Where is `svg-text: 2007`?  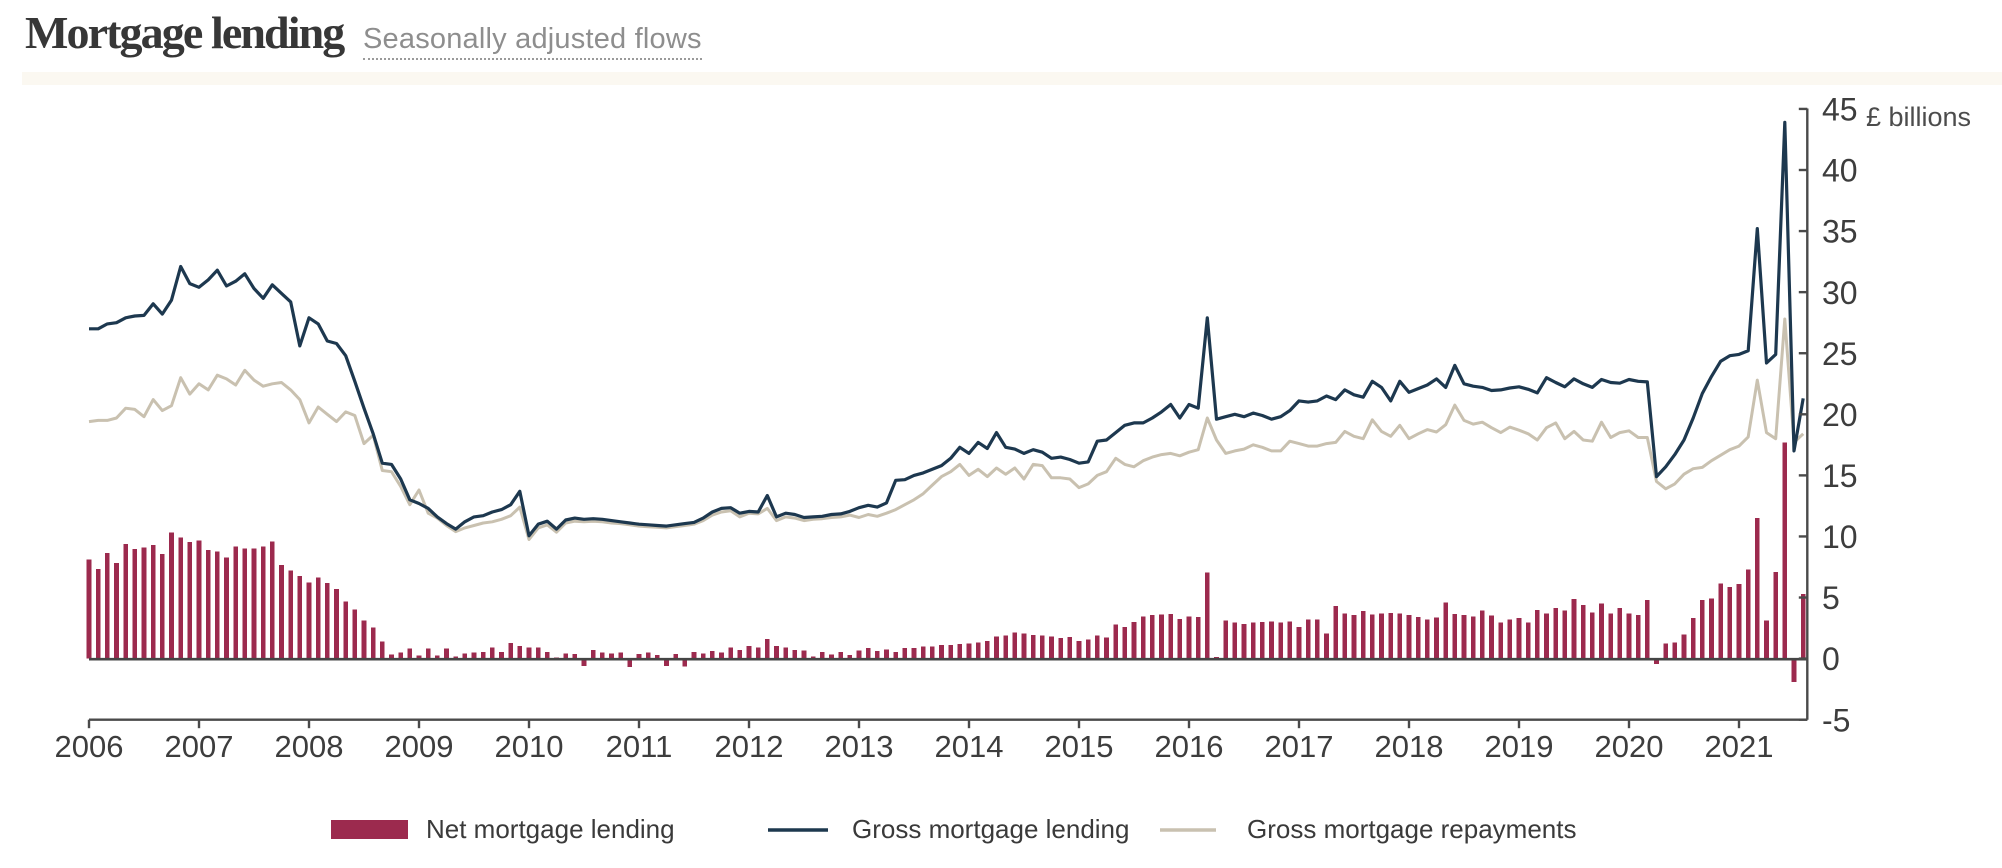
svg-text: 2007 is located at coordinates (199, 746).